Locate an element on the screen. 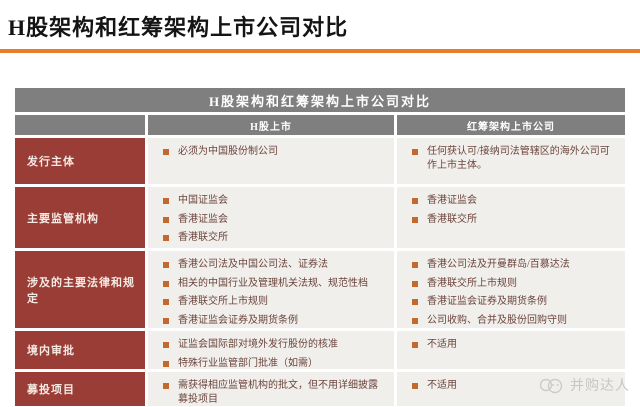 The width and height of the screenshot is (640, 407). list-item: 任何获认可/接纳司法管辖区的海外公司可作上市主体。 is located at coordinates (513, 158).